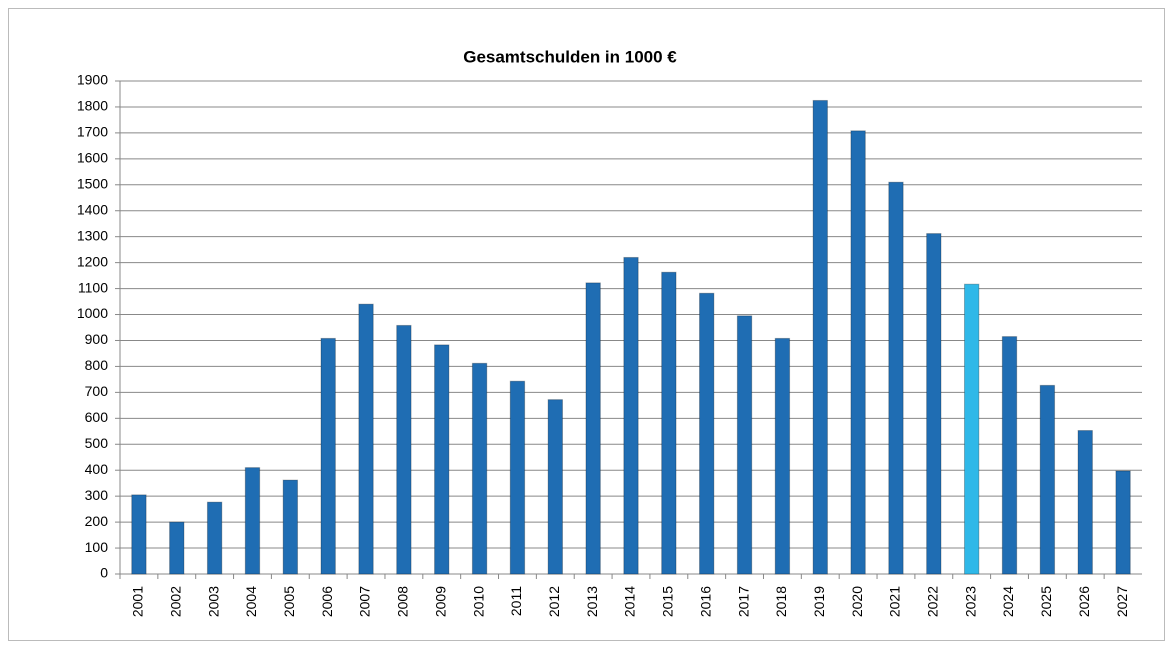 Image resolution: width=1173 pixels, height=646 pixels. What do you see at coordinates (97, 391) in the screenshot?
I see `y-tick-label: 700` at bounding box center [97, 391].